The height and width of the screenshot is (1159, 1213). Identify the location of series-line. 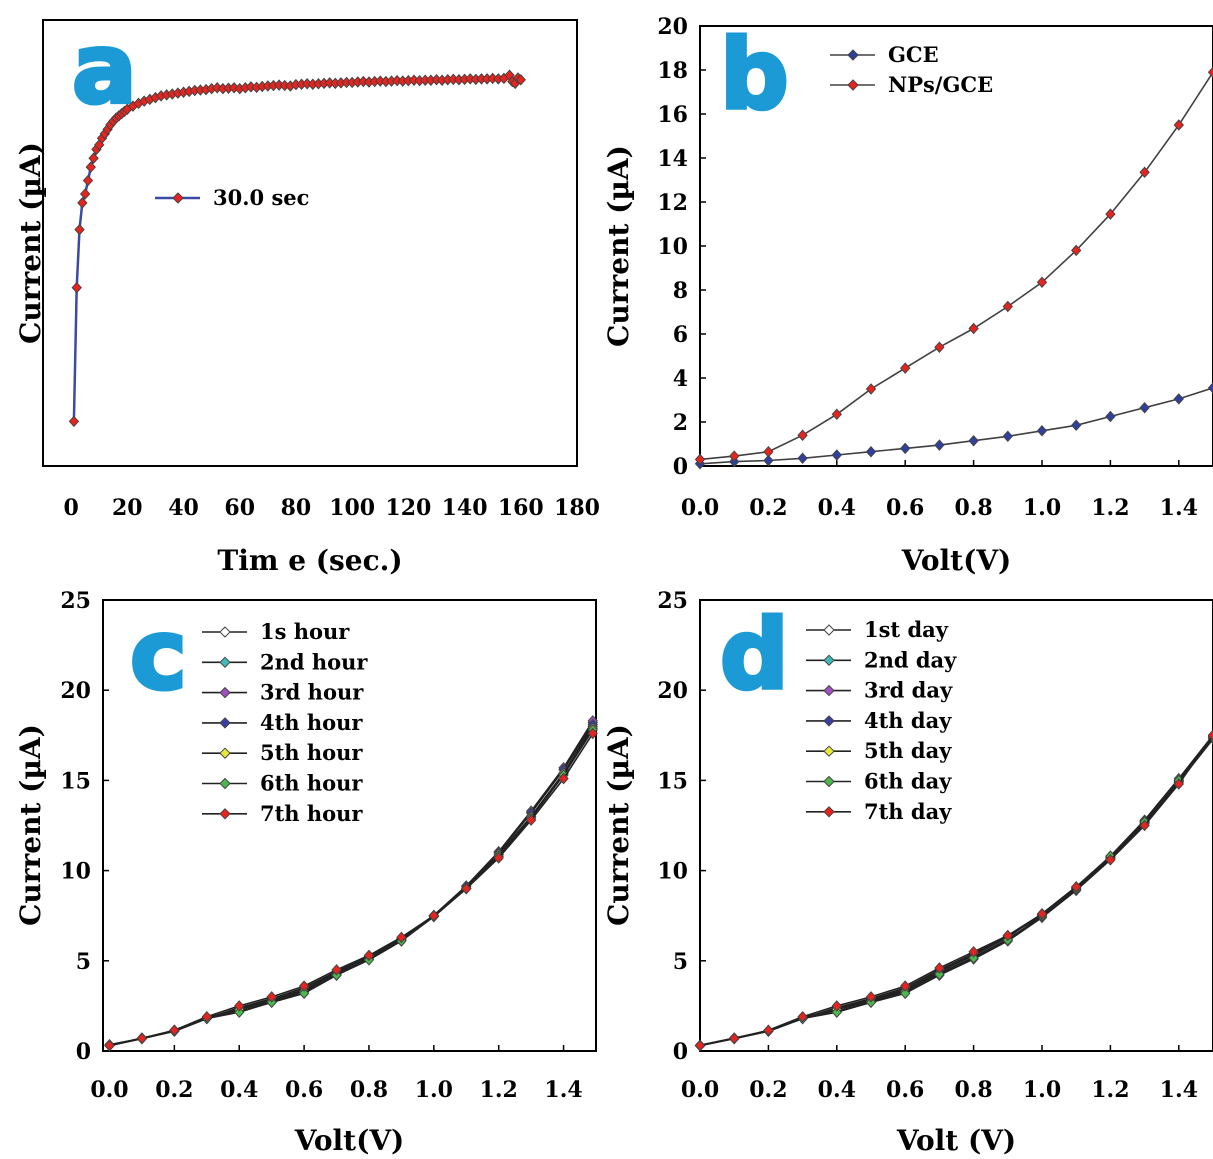
(956, 426).